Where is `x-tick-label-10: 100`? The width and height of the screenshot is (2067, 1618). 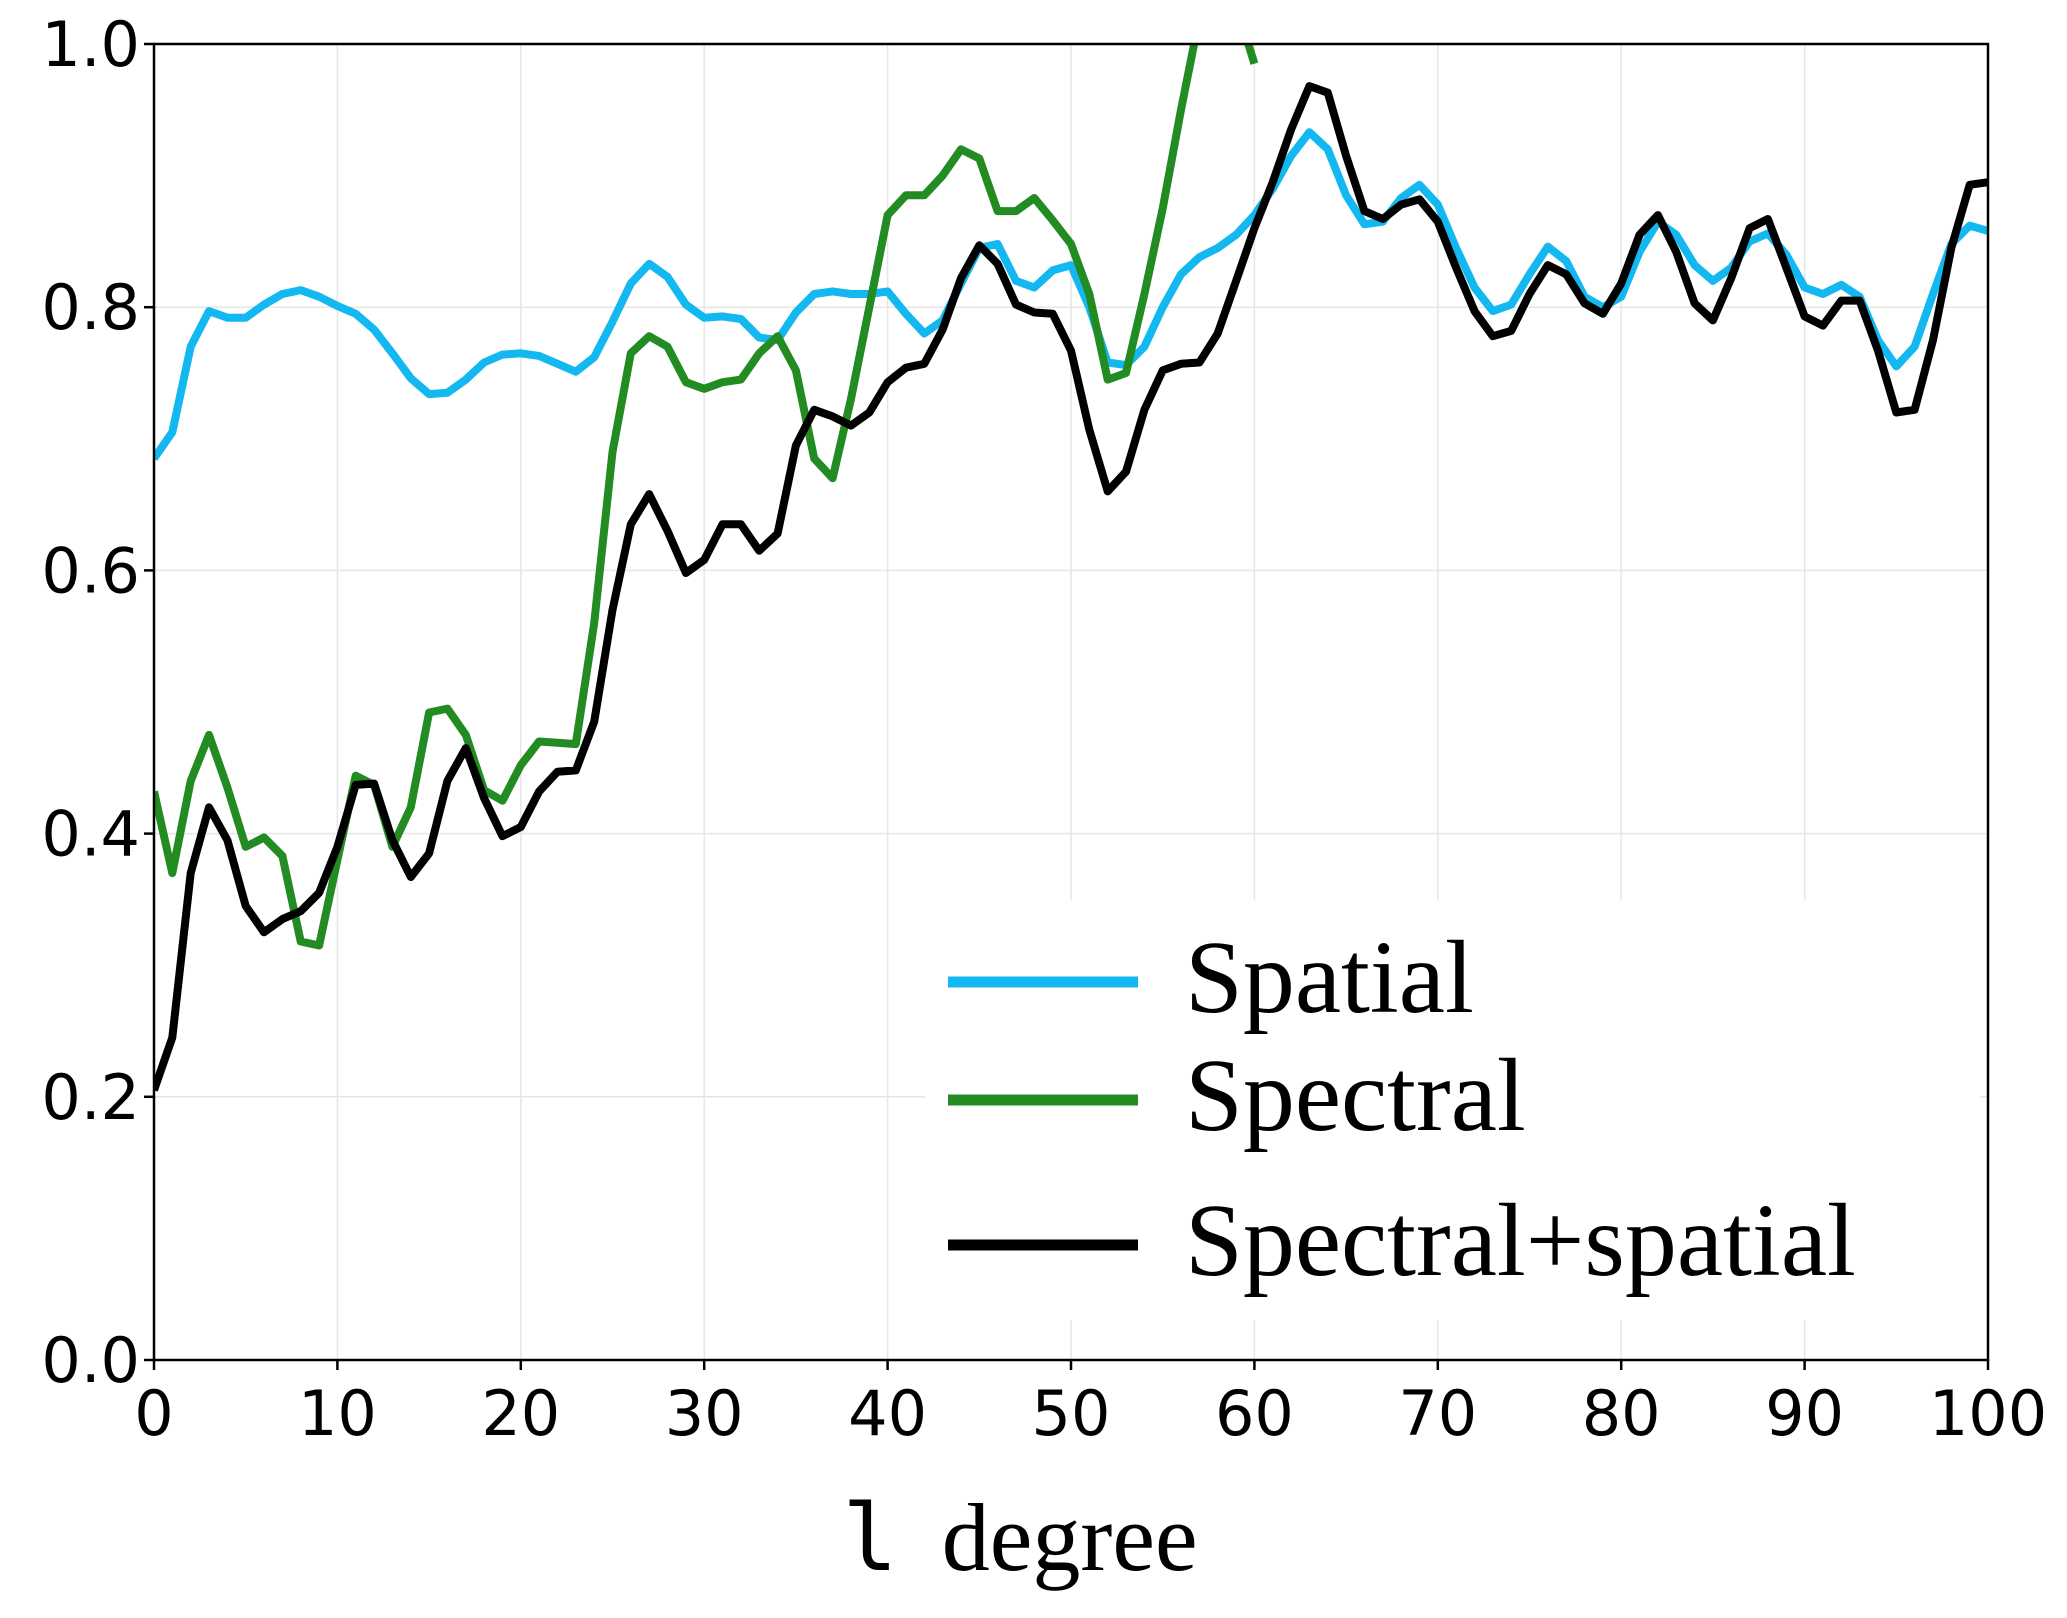 x-tick-label-10: 100 is located at coordinates (1988, 1413).